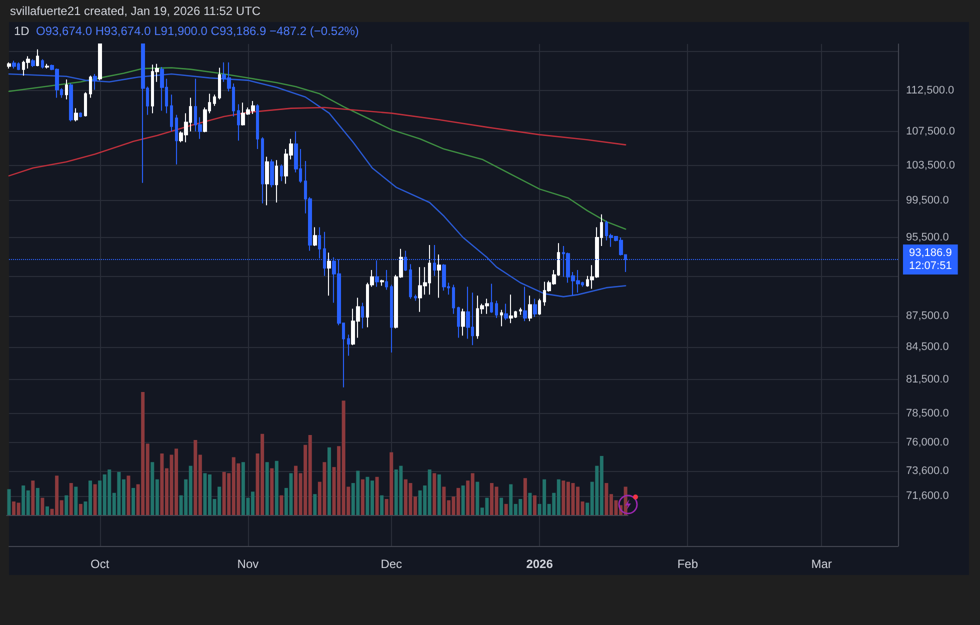 Image resolution: width=980 pixels, height=625 pixels. Describe the element at coordinates (821, 564) in the screenshot. I see `x-tick-label: Mar` at that location.